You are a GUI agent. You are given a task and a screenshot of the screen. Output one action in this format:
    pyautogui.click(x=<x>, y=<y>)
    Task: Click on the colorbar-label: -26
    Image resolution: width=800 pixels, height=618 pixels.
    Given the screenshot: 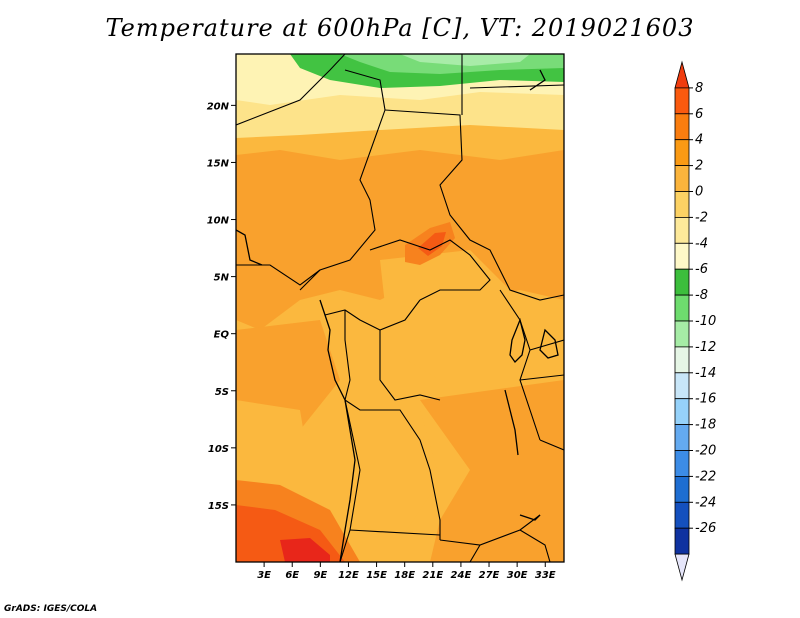 What is the action you would take?
    pyautogui.click(x=705, y=528)
    